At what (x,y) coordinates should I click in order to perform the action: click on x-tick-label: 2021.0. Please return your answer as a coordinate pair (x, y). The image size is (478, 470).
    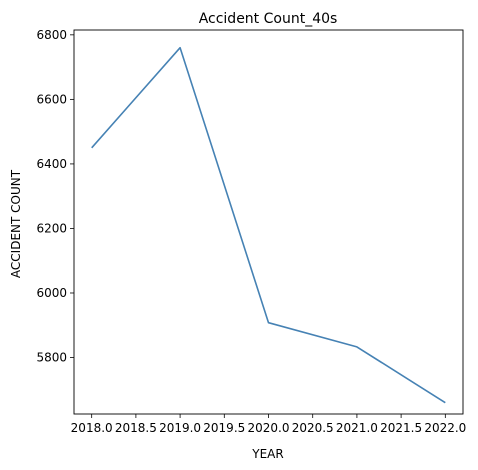
    Looking at the image, I should click on (357, 428).